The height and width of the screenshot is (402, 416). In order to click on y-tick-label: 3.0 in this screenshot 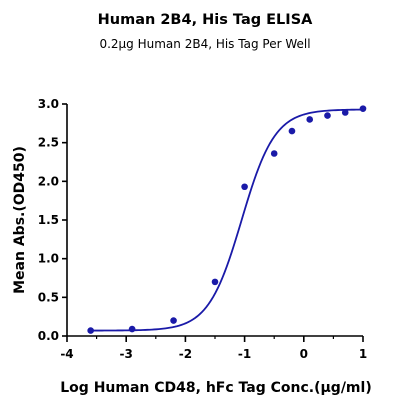, I will do `click(48, 104)`.